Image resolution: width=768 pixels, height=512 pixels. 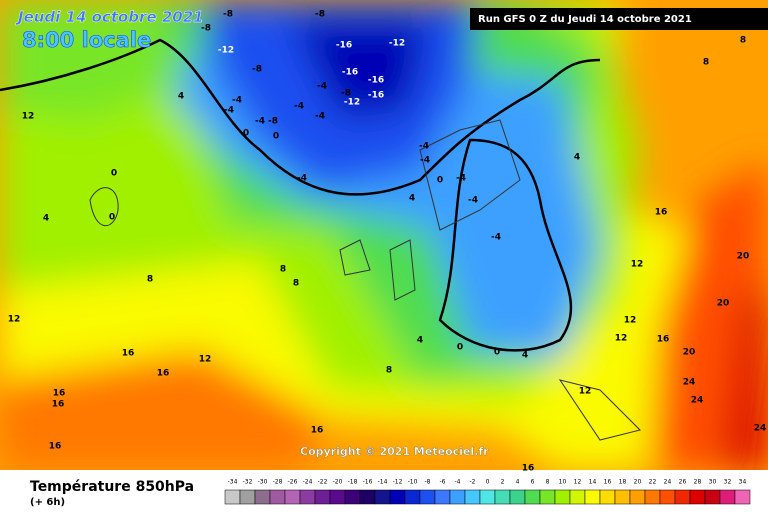 What do you see at coordinates (86, 40) in the screenshot?
I see `time-text: 8:00 locale` at bounding box center [86, 40].